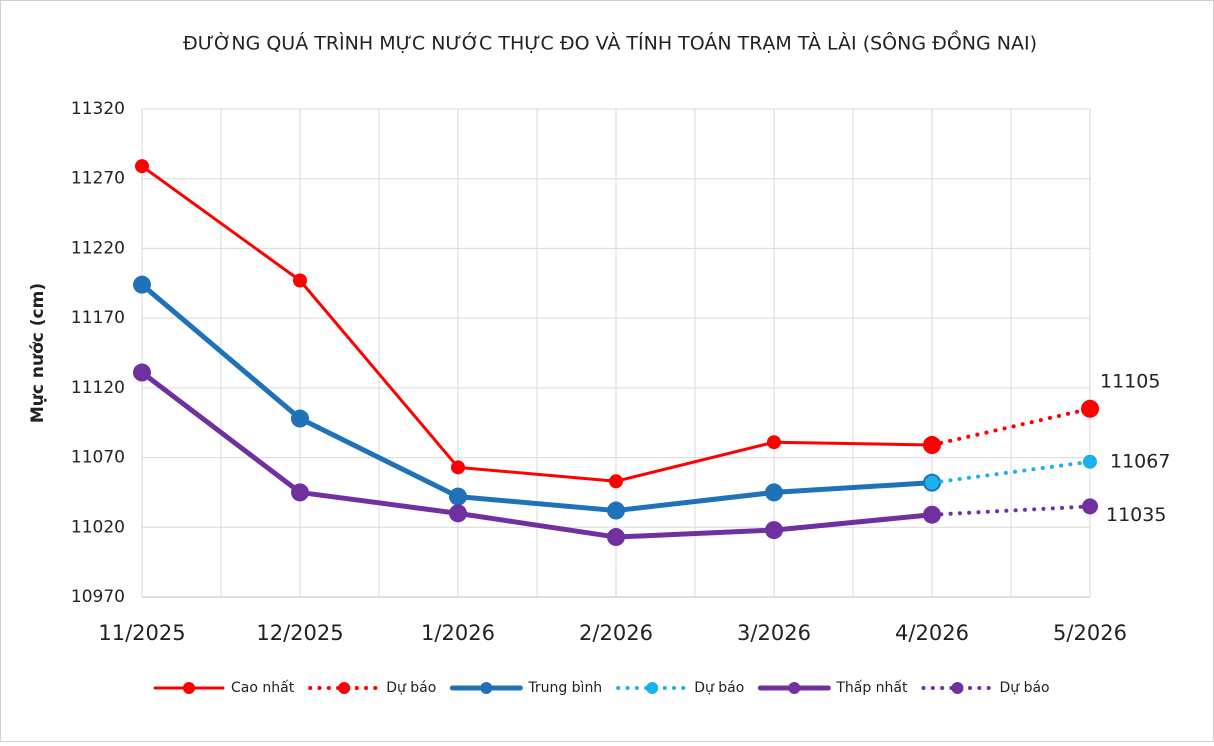 The image size is (1214, 746). Describe the element at coordinates (1140, 461) in the screenshot. I see `data-label: 11067` at that location.